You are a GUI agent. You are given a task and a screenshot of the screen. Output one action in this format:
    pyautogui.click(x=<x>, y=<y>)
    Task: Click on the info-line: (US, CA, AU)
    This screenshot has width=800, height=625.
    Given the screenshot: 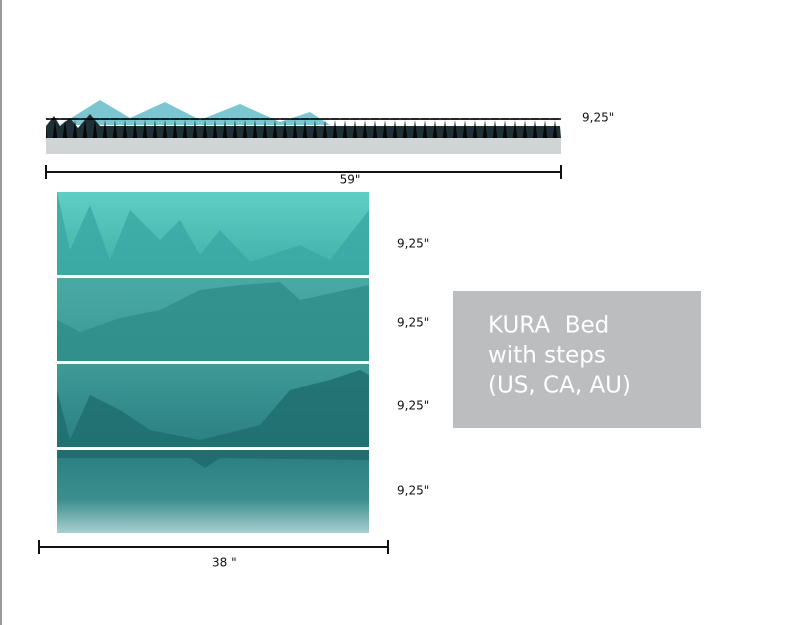 What is the action you would take?
    pyautogui.click(x=559, y=386)
    